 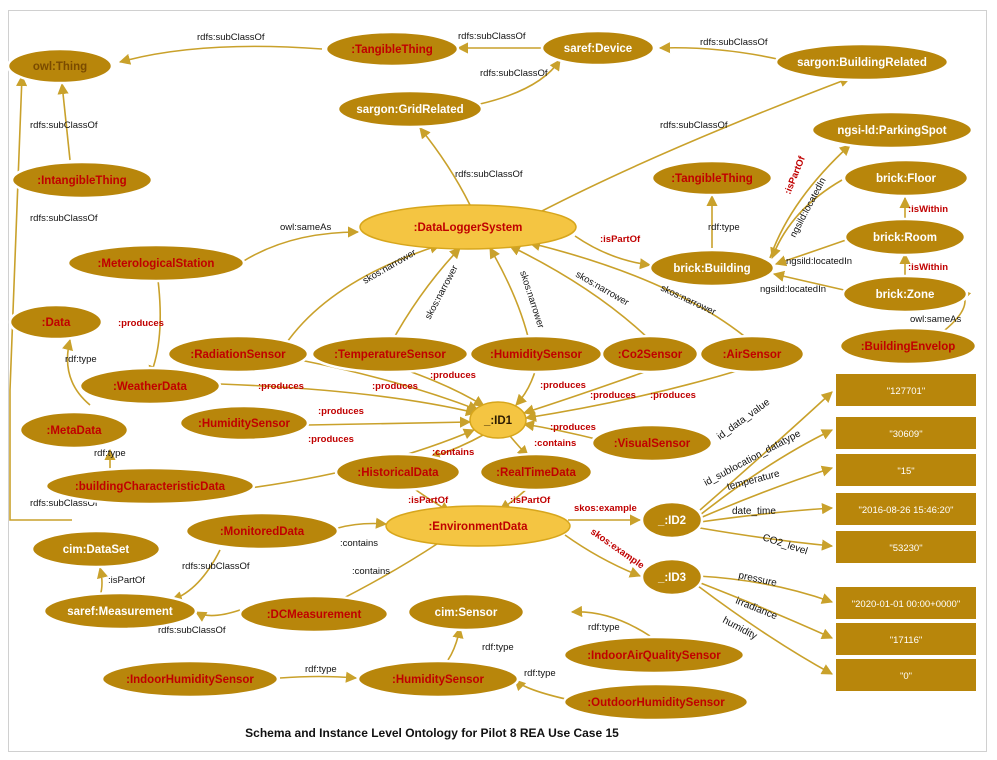 I want to click on node-brick-building: brick:Building, so click(x=712, y=268).